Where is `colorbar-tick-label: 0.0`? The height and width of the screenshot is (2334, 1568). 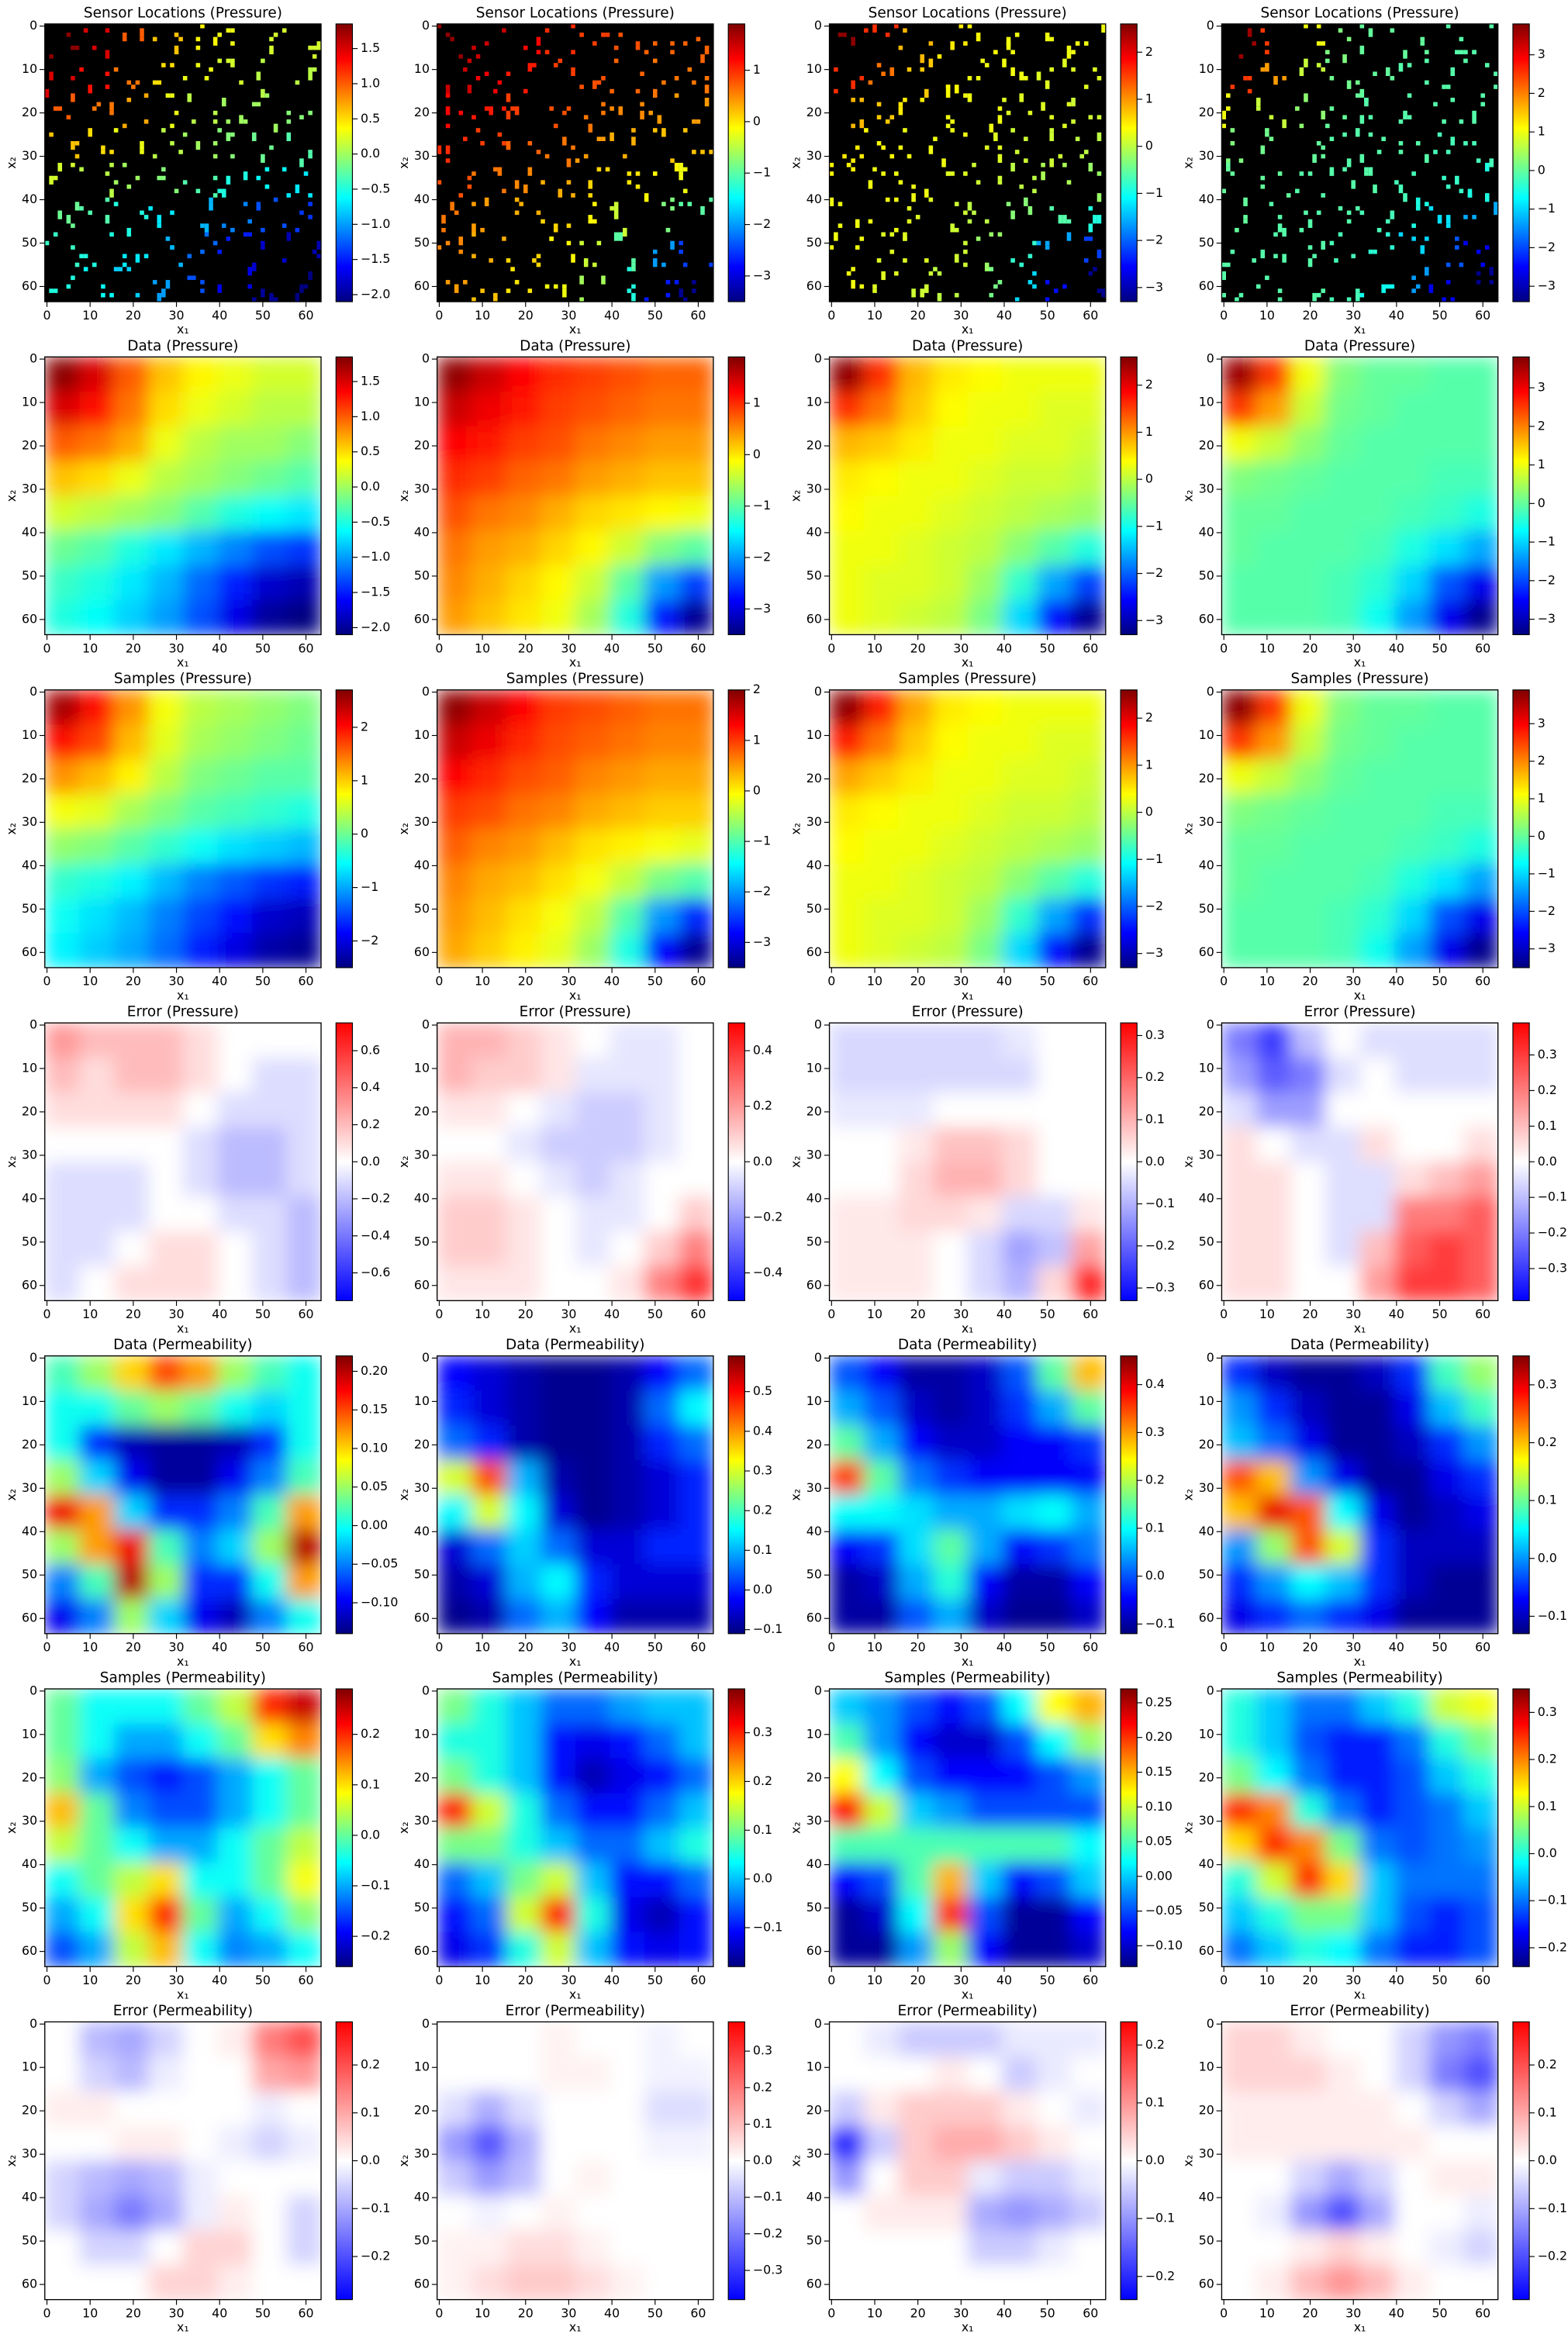 colorbar-tick-label: 0.0 is located at coordinates (1155, 1162).